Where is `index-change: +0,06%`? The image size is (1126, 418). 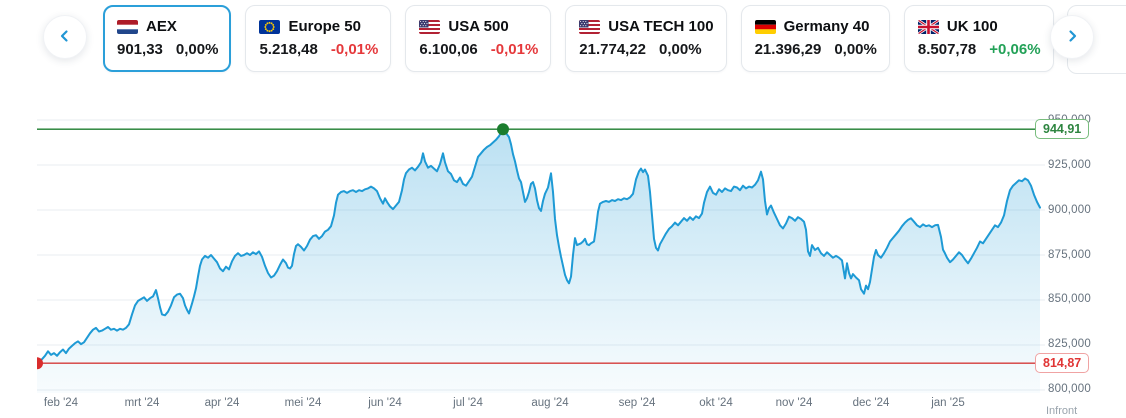 index-change: +0,06% is located at coordinates (1015, 49).